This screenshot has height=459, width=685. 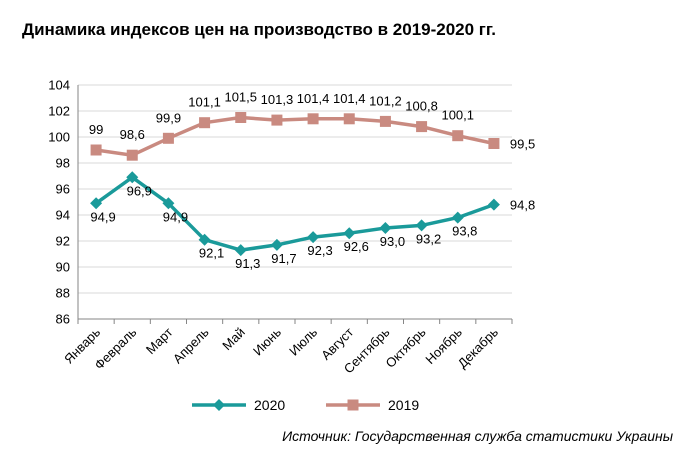 What do you see at coordinates (233, 339) in the screenshot?
I see `x-tick-label: Май` at bounding box center [233, 339].